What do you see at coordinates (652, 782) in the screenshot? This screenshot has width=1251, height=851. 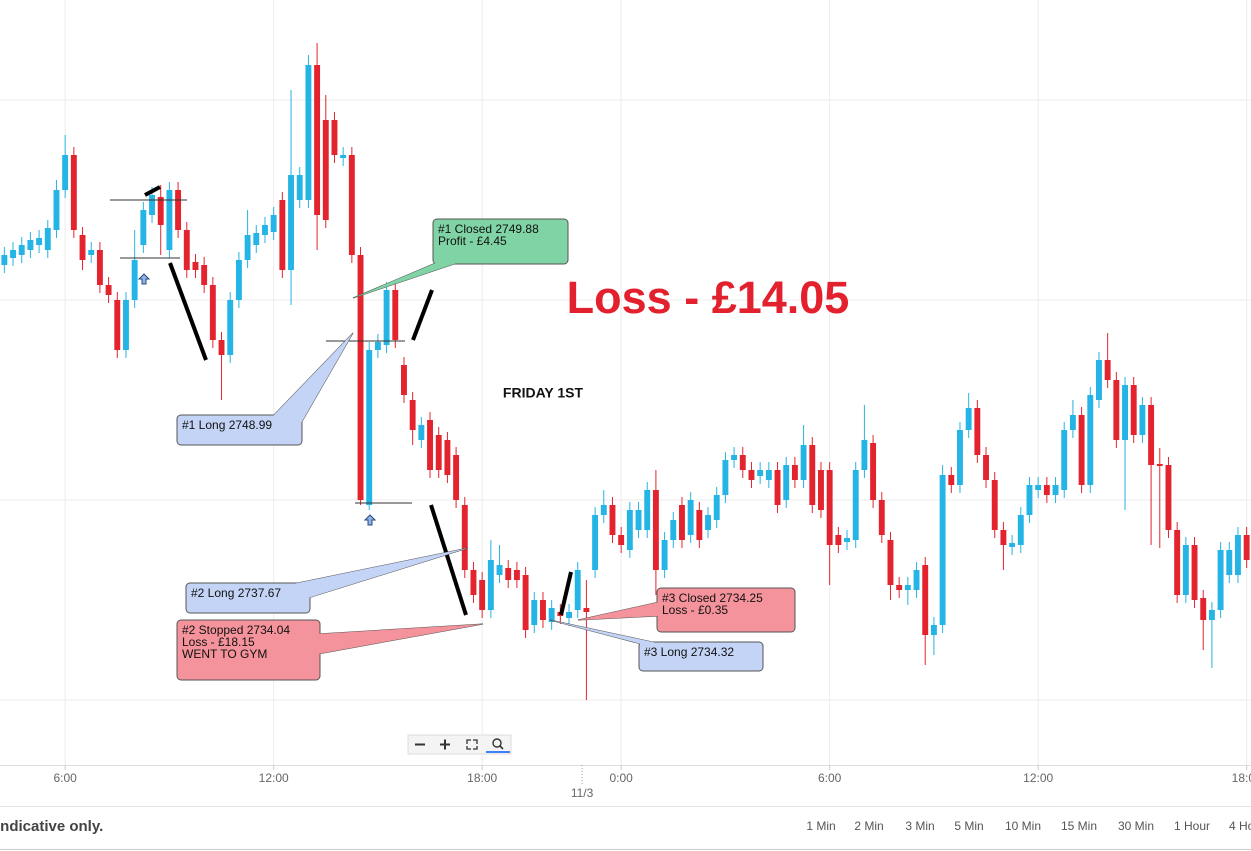 I see `x-axis: 6:00 12:00 18:00 0:00 6:00 12:00 18:00 11/3` at bounding box center [652, 782].